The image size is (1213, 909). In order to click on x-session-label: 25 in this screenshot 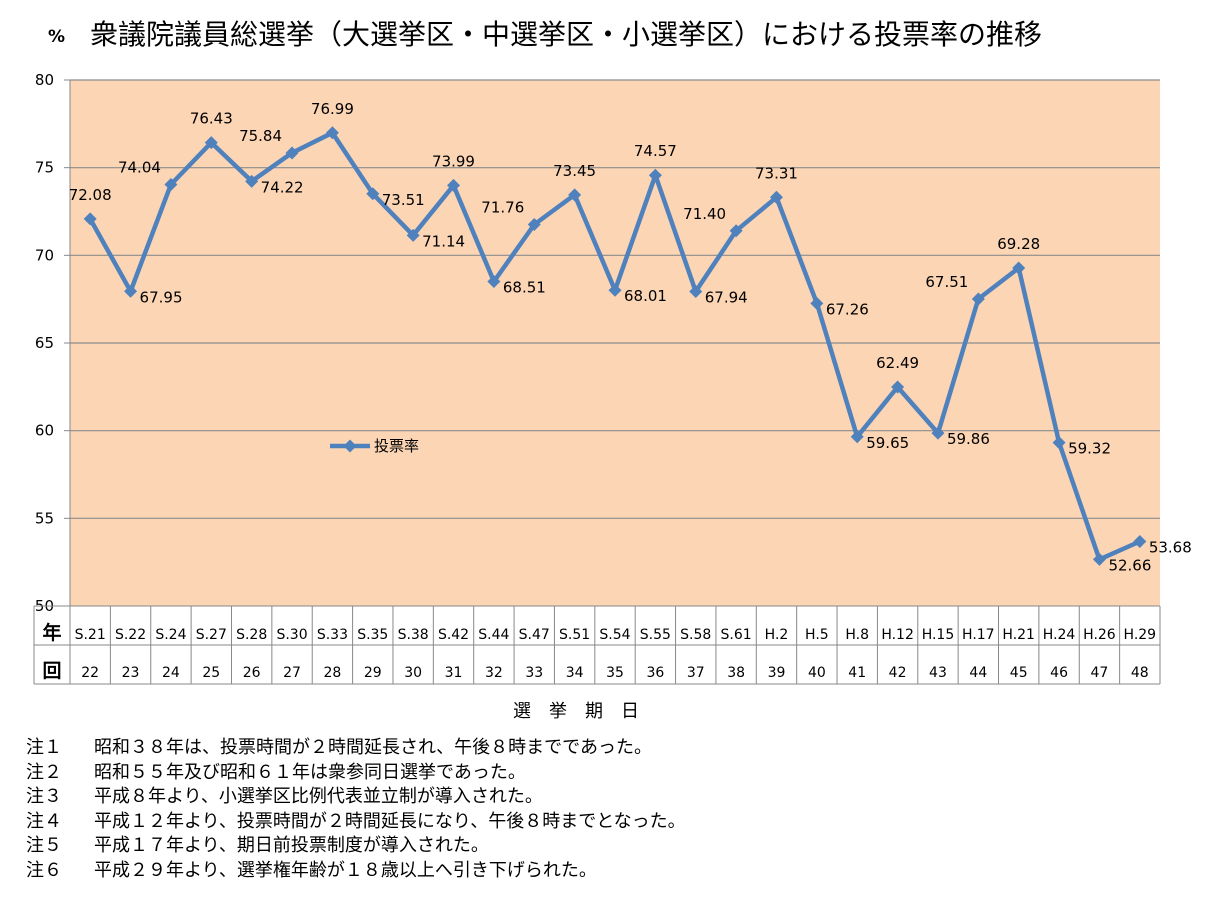, I will do `click(211, 673)`.